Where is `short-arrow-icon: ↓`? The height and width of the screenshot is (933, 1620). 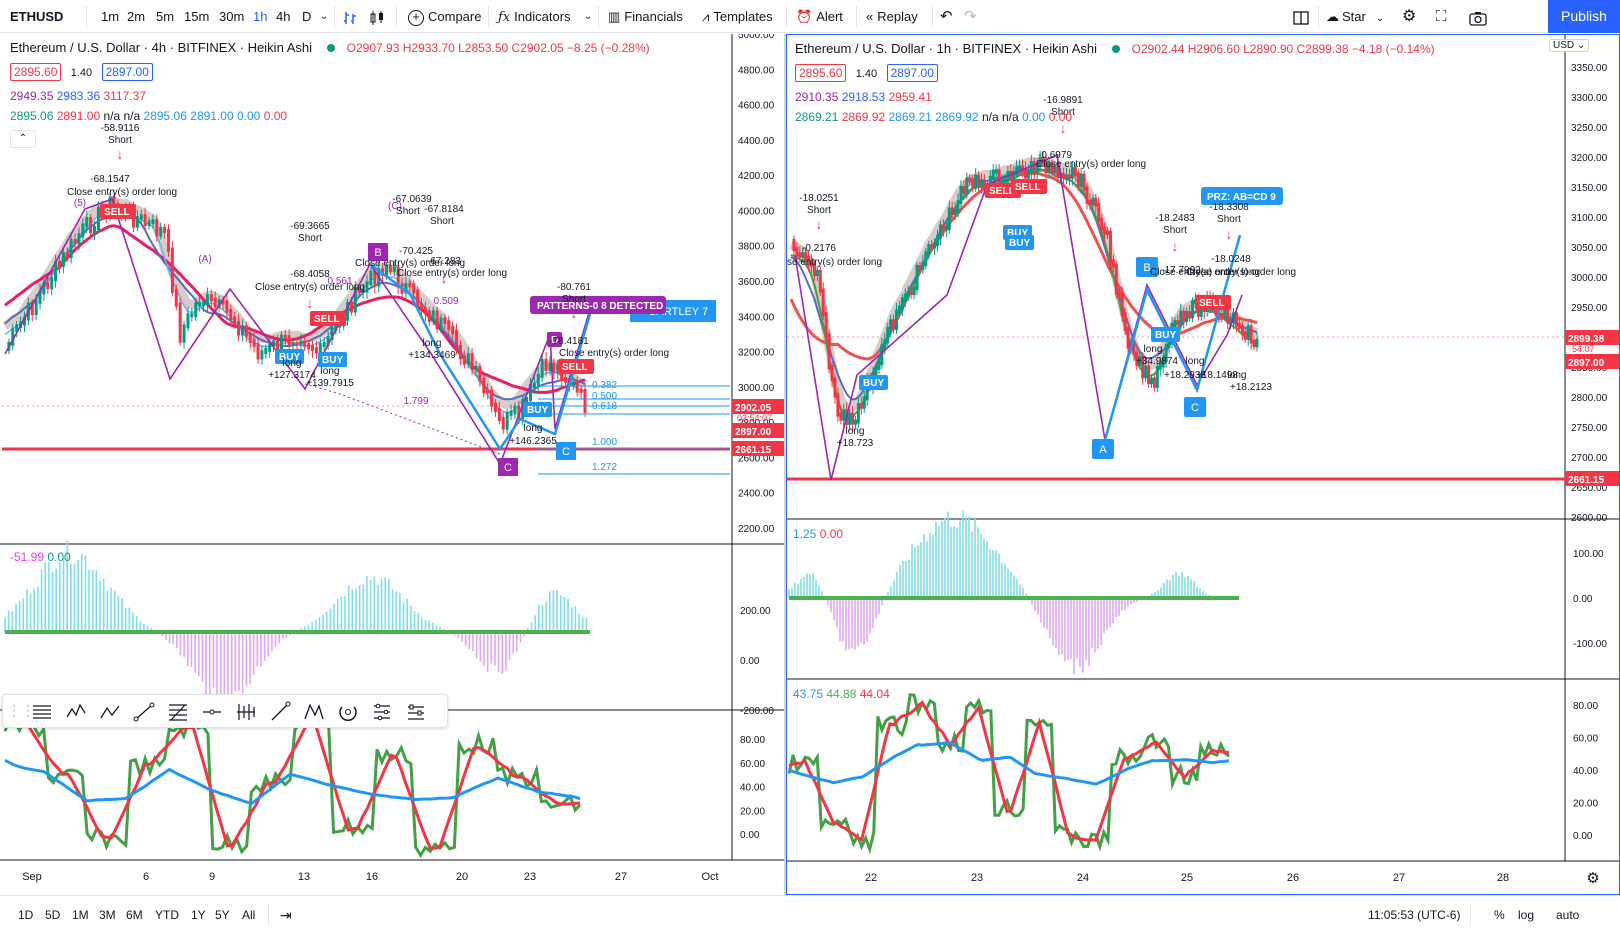
short-arrow-icon: ↓ is located at coordinates (120, 154).